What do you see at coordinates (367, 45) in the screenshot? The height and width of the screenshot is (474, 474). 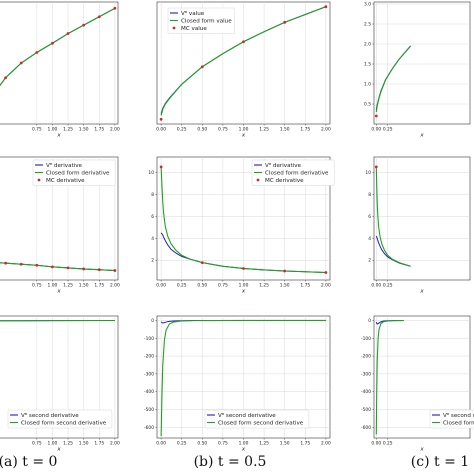 I see `y-tick-label: 2.0` at bounding box center [367, 45].